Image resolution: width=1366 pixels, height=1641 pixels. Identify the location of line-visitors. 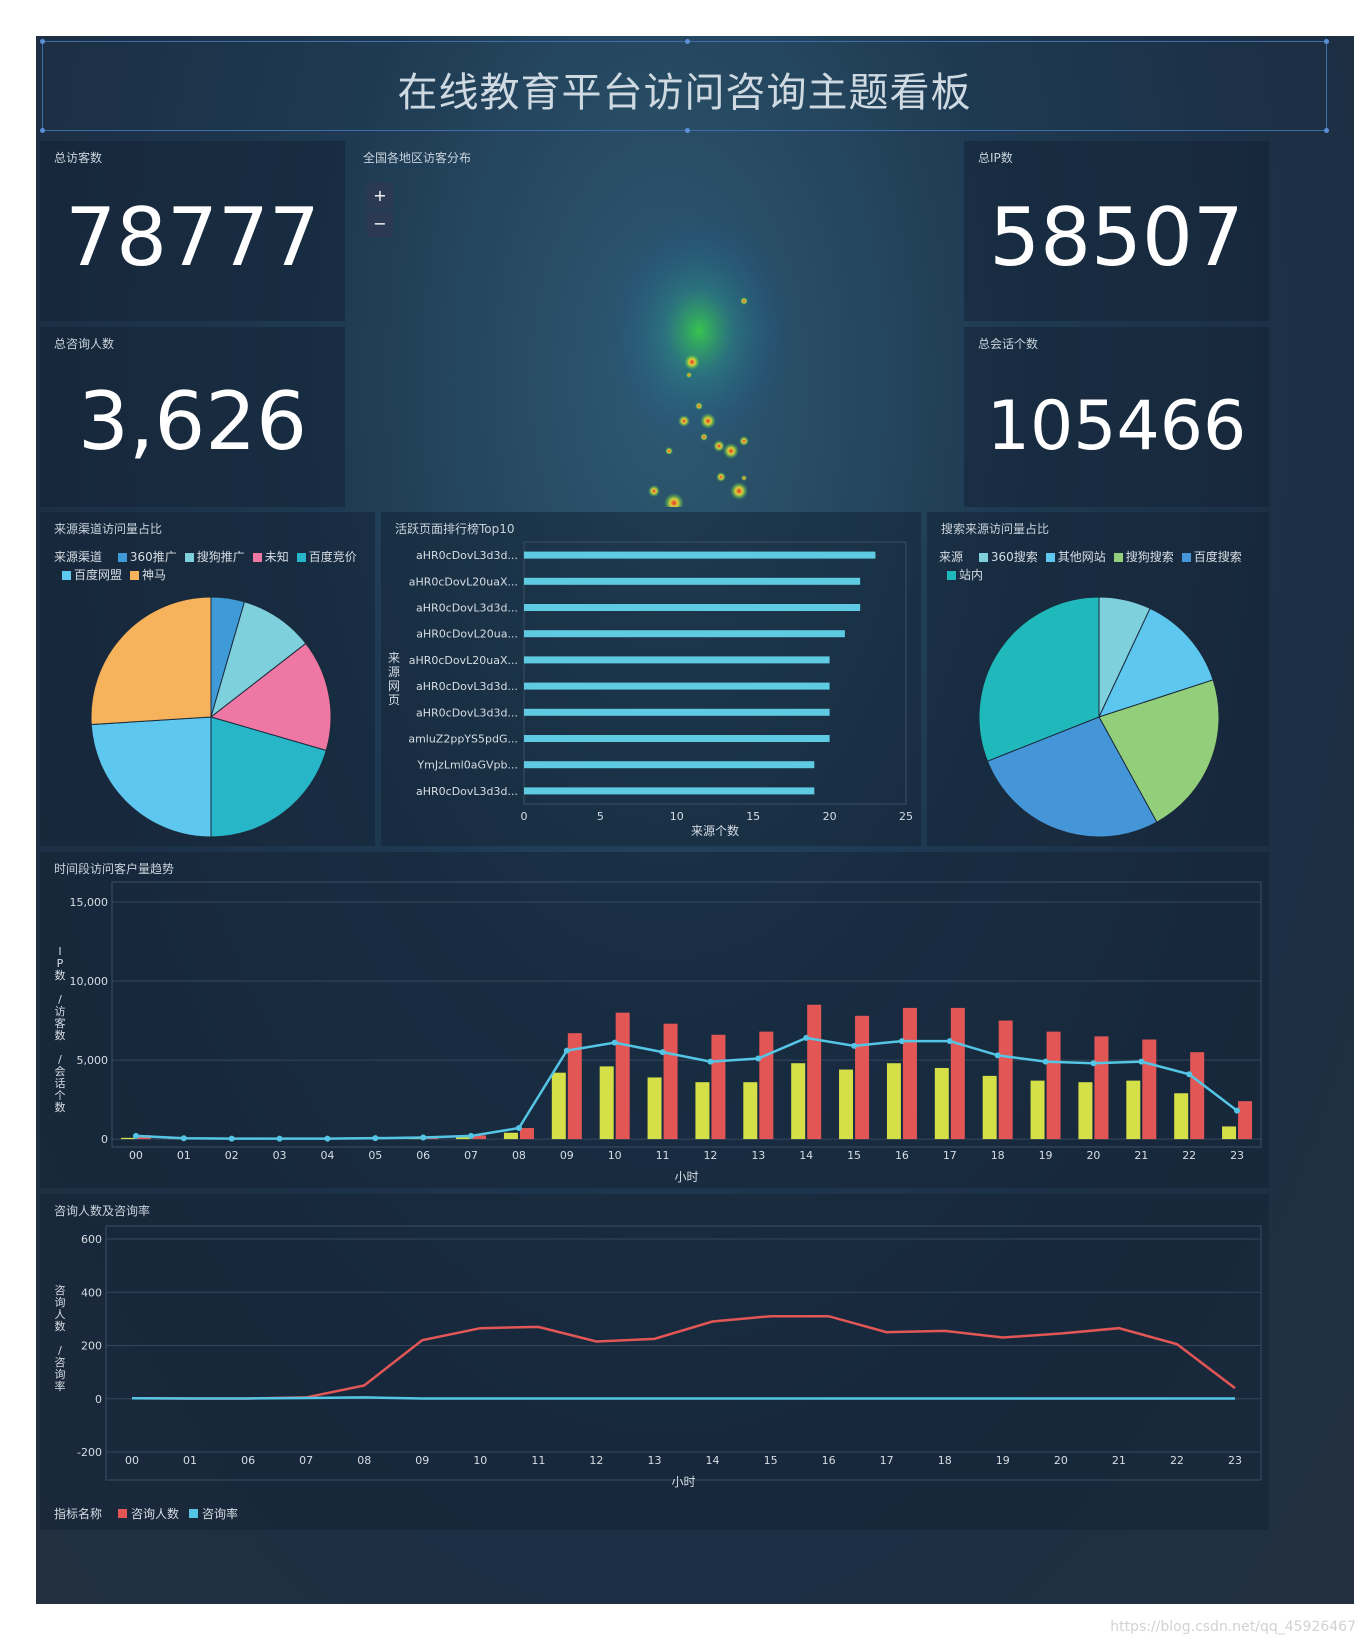
(686, 1088).